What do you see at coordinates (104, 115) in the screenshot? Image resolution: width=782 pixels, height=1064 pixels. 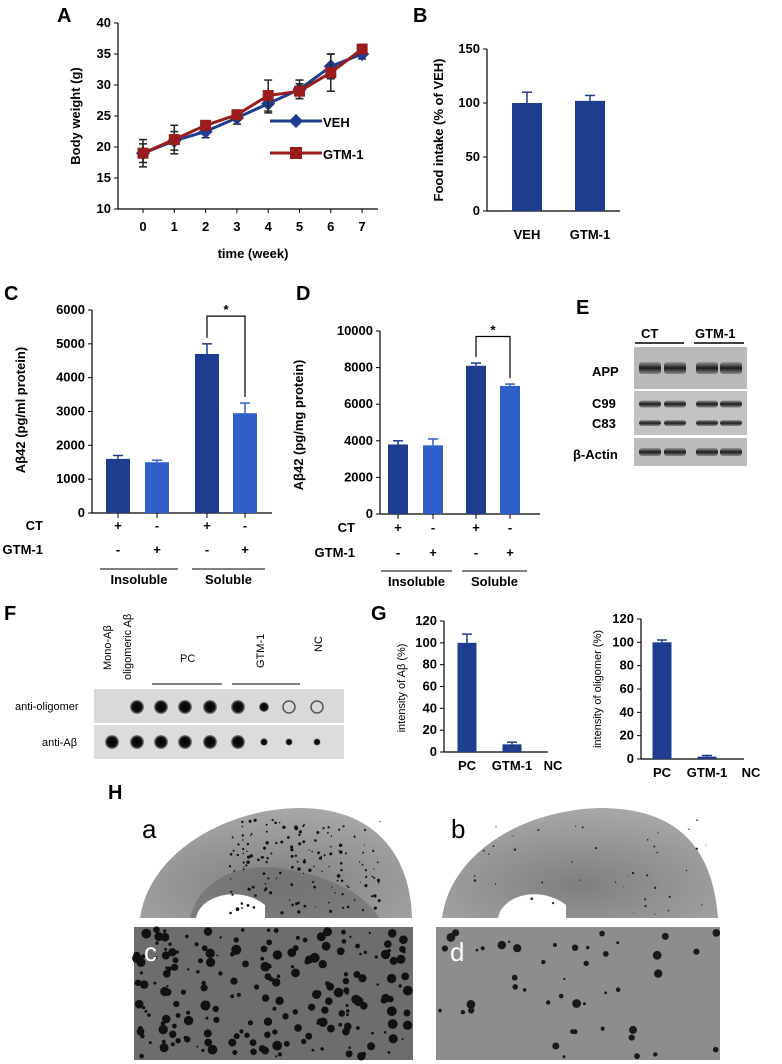 I see `y-tick-label: 25` at bounding box center [104, 115].